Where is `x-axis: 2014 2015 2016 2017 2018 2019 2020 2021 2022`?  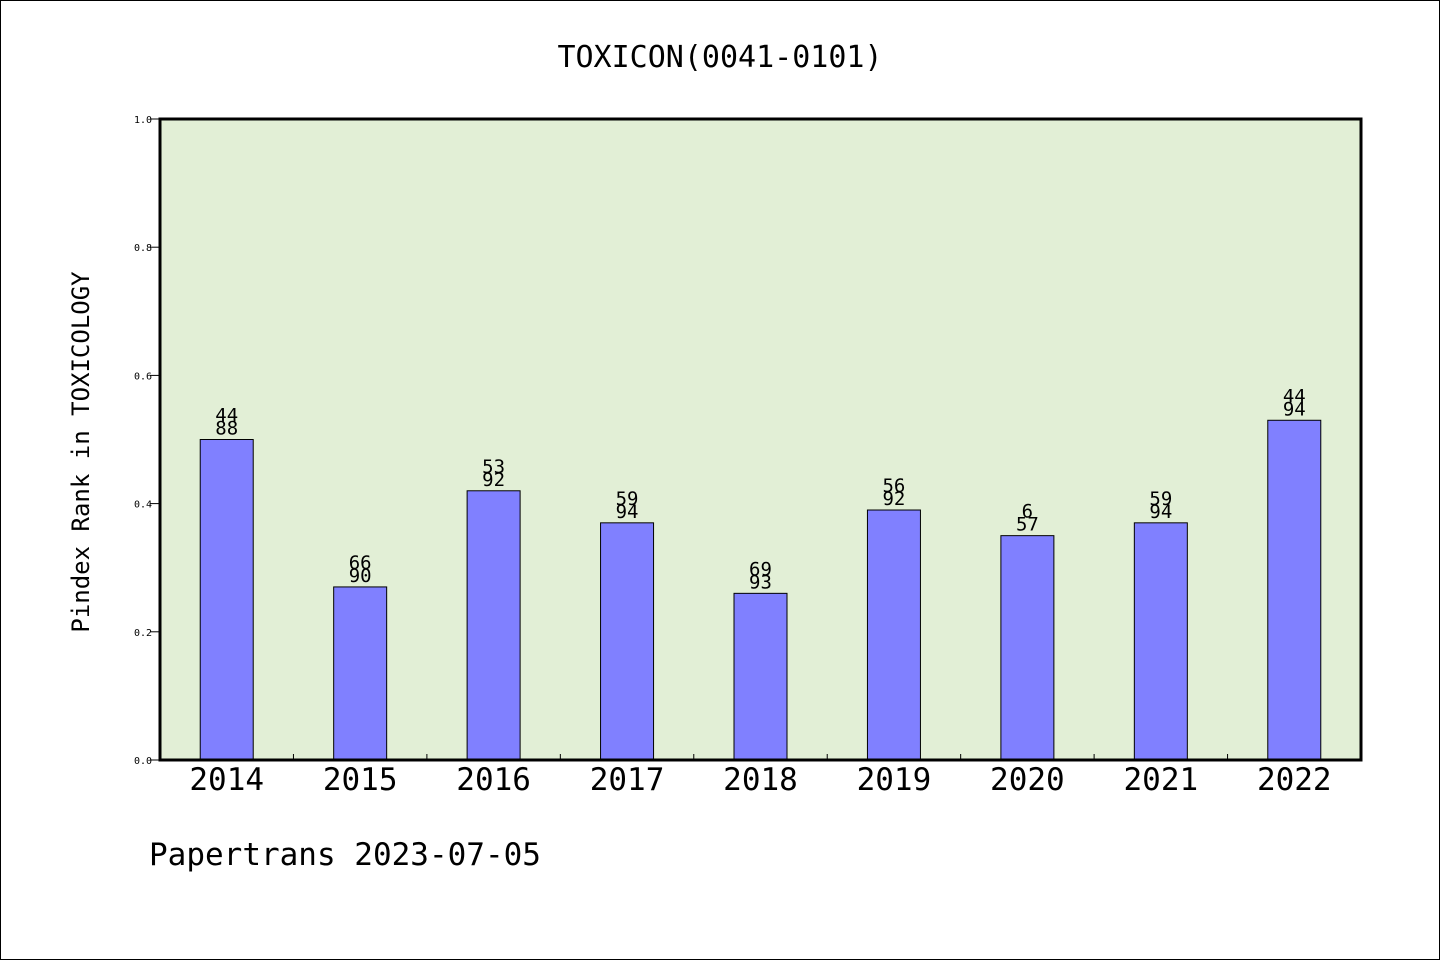
x-axis: 2014 2015 2016 2017 2018 2019 2020 2021 2022 is located at coordinates (760, 776).